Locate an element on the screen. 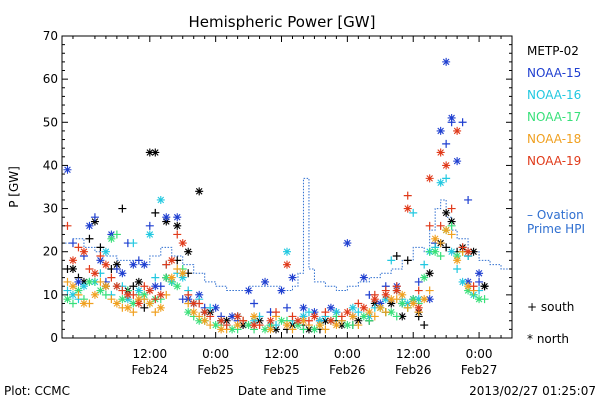 This screenshot has height=400, width=600. y-tick-label: 10 is located at coordinates (50, 295).